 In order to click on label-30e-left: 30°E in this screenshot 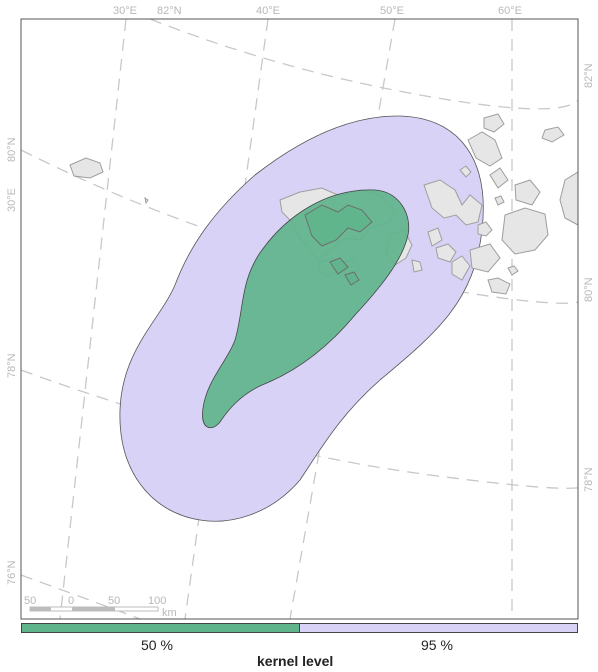, I will do `click(12, 200)`.